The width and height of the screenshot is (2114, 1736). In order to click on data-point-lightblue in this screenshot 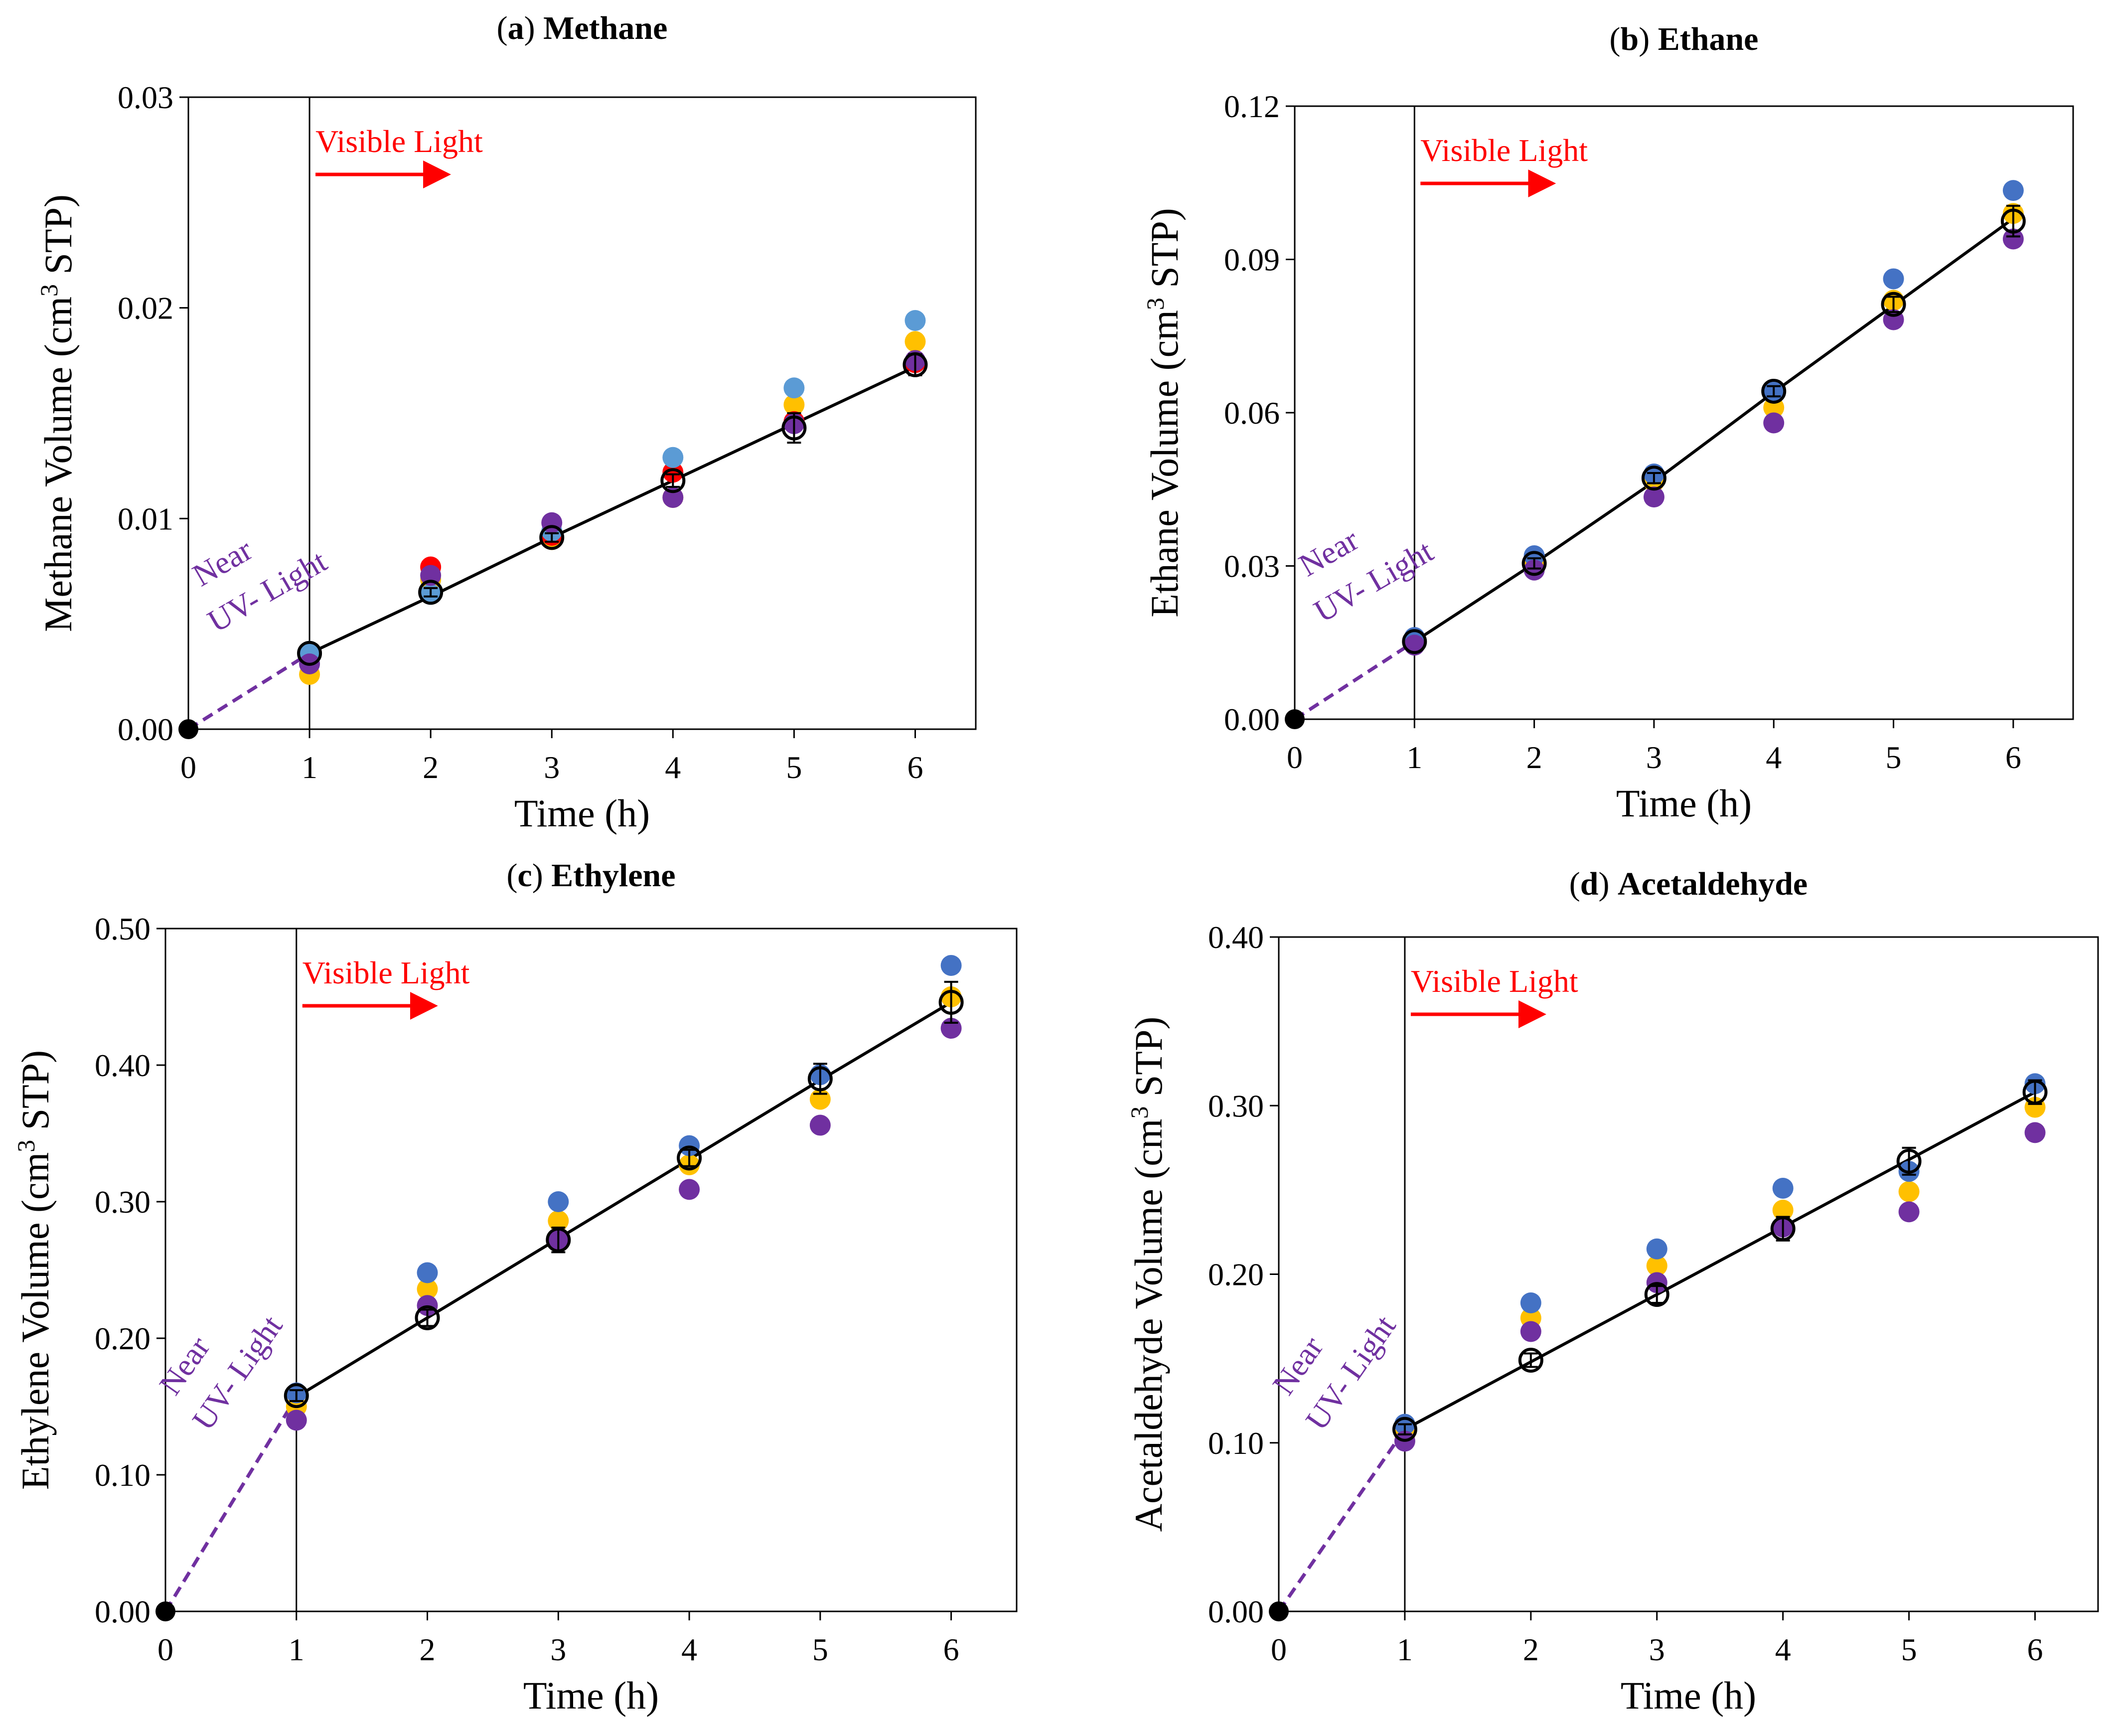, I will do `click(673, 457)`.